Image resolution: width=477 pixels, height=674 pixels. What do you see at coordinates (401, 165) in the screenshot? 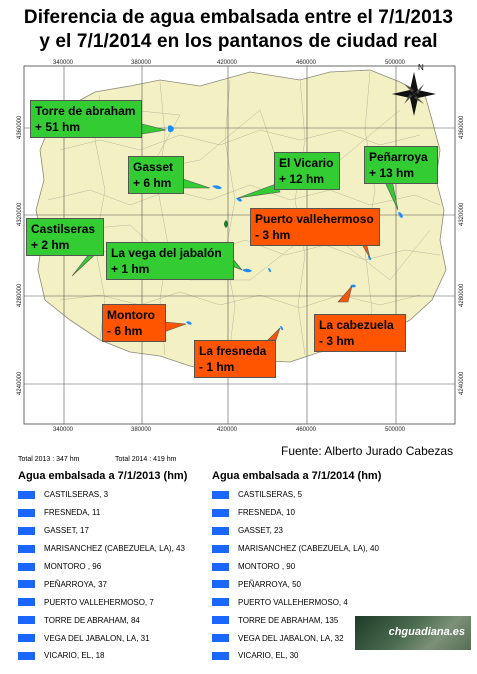
I see `callout-penarroya: Peñarroya + 13 hm` at bounding box center [401, 165].